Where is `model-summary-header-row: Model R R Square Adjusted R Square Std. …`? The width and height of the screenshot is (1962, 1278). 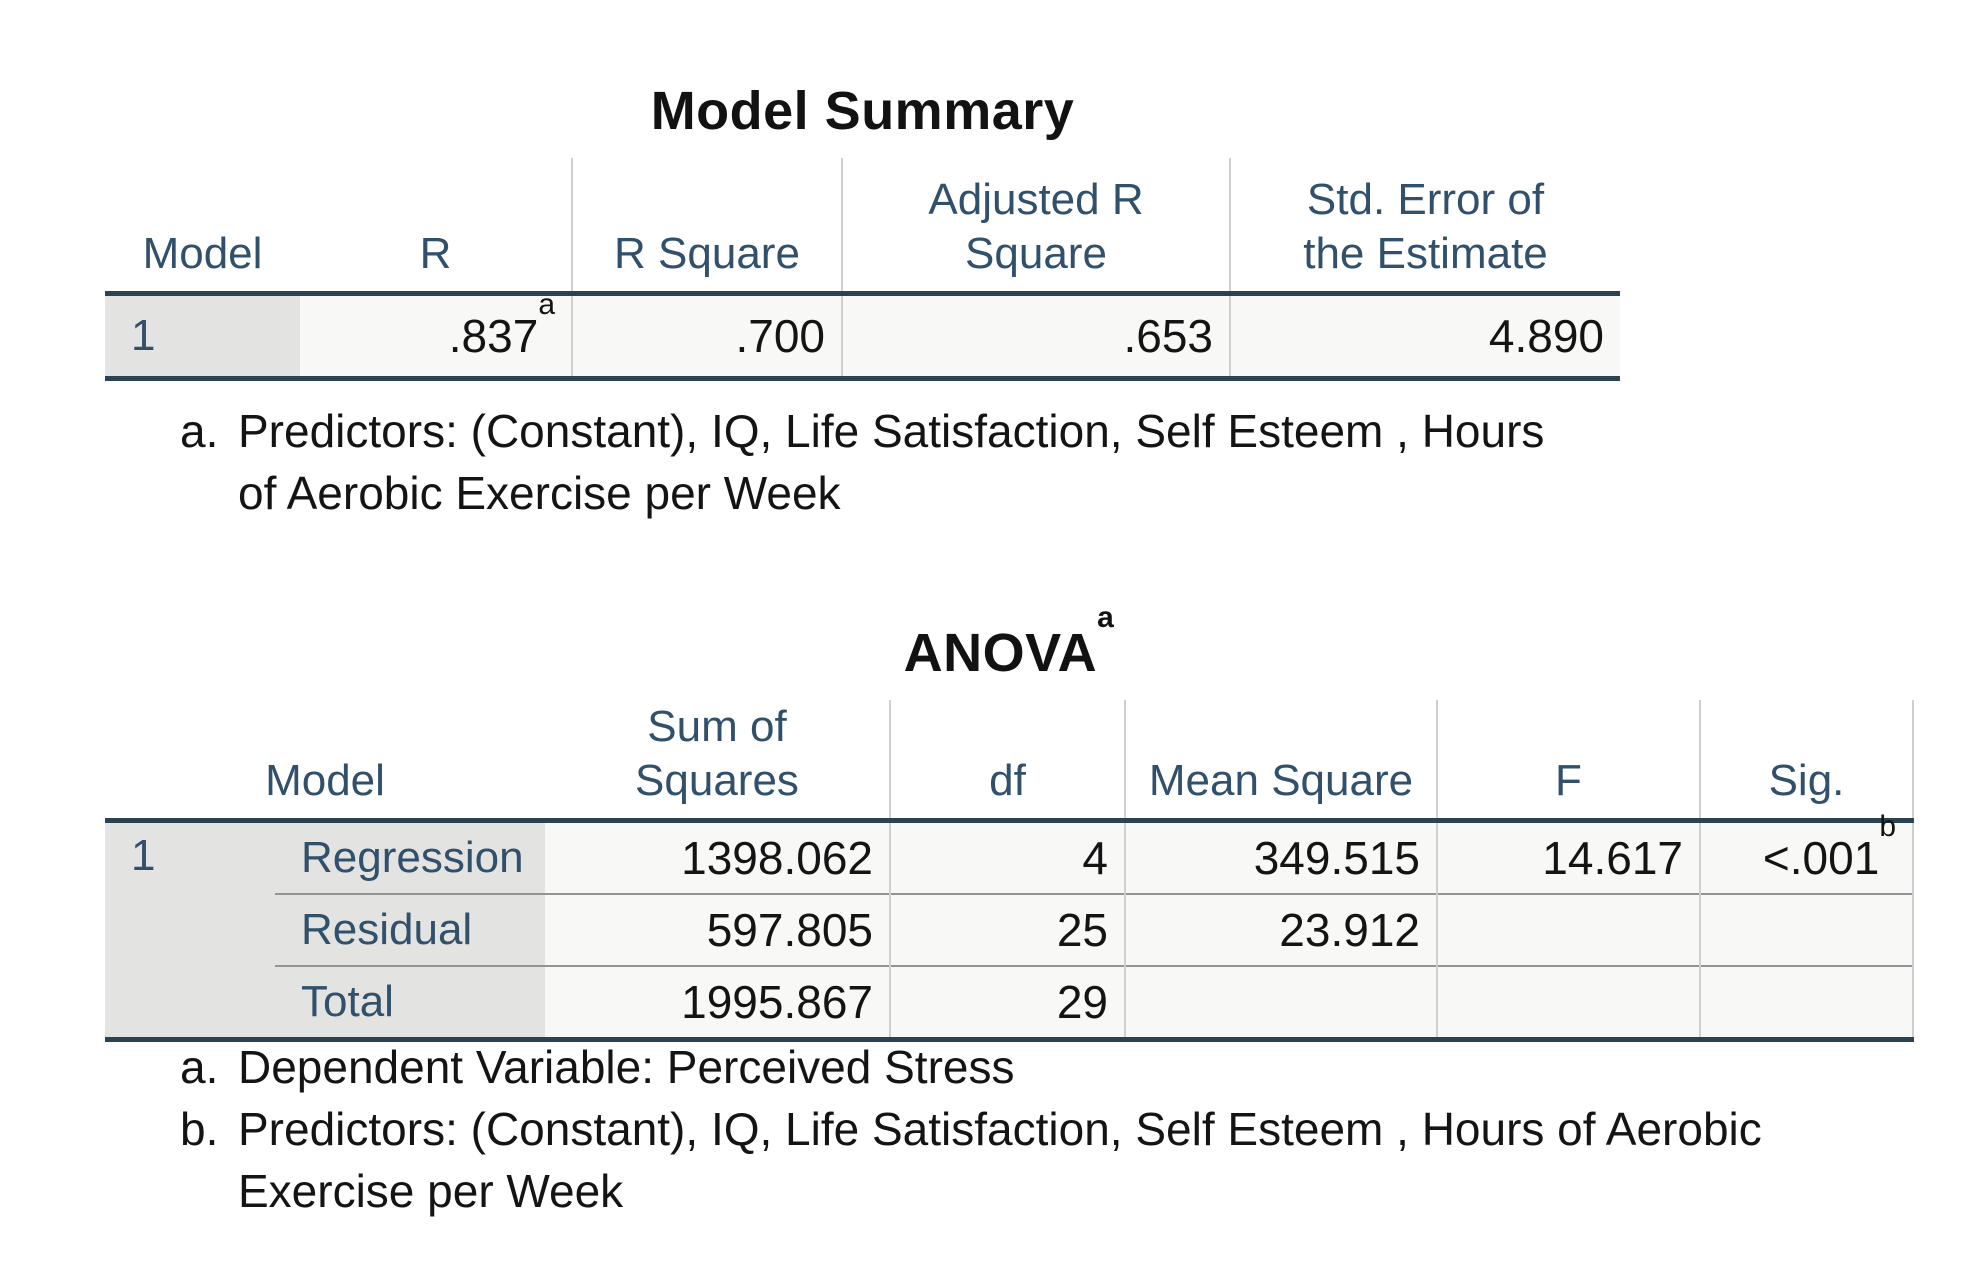 model-summary-header-row: Model R R Square Adjusted R Square Std. … is located at coordinates (862, 227).